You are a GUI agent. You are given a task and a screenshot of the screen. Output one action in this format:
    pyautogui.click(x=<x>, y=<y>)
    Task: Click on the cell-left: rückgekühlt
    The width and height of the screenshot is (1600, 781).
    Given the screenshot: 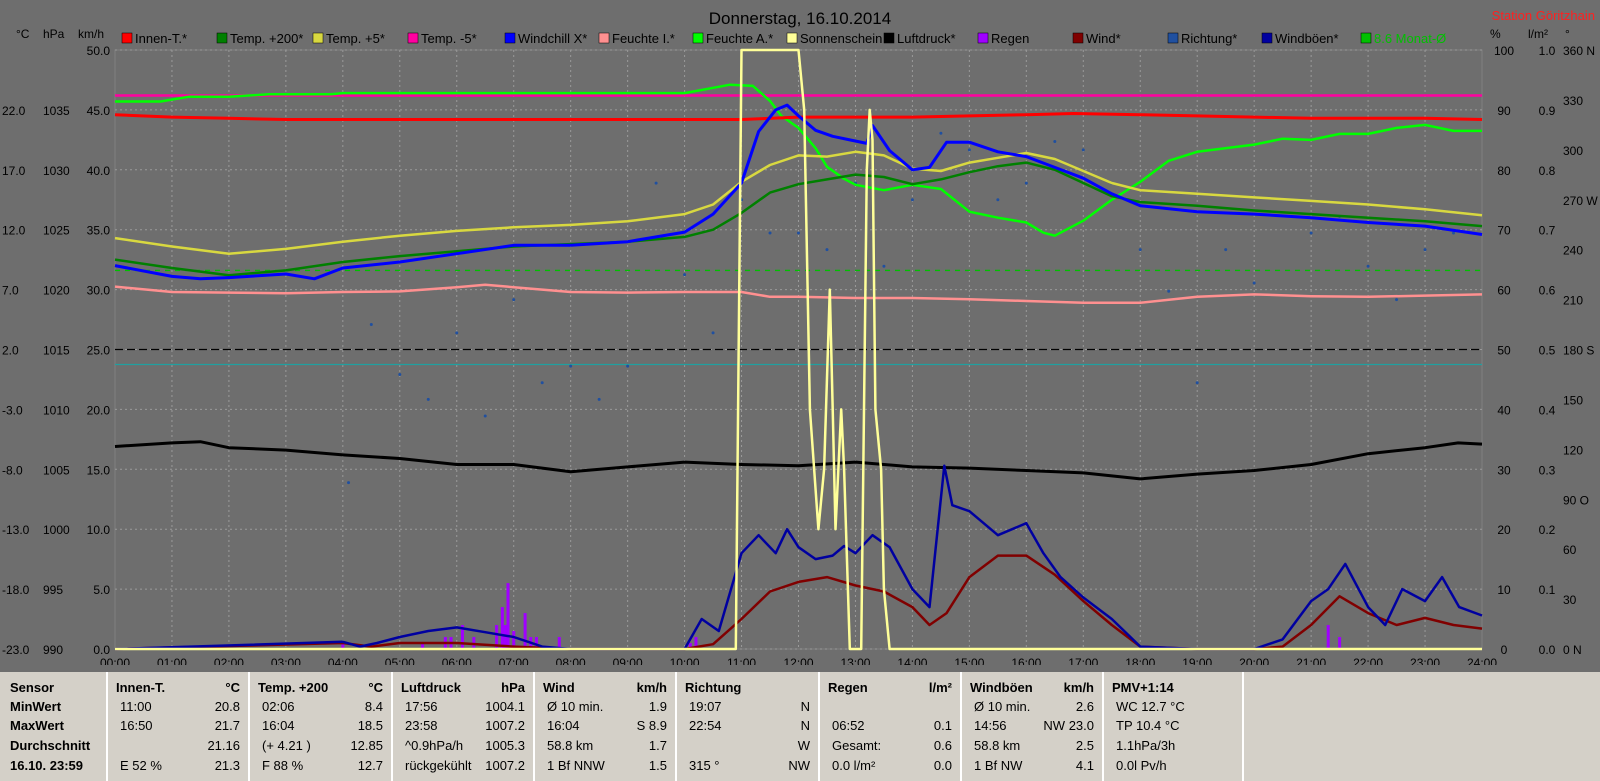 What is the action you would take?
    pyautogui.click(x=438, y=765)
    